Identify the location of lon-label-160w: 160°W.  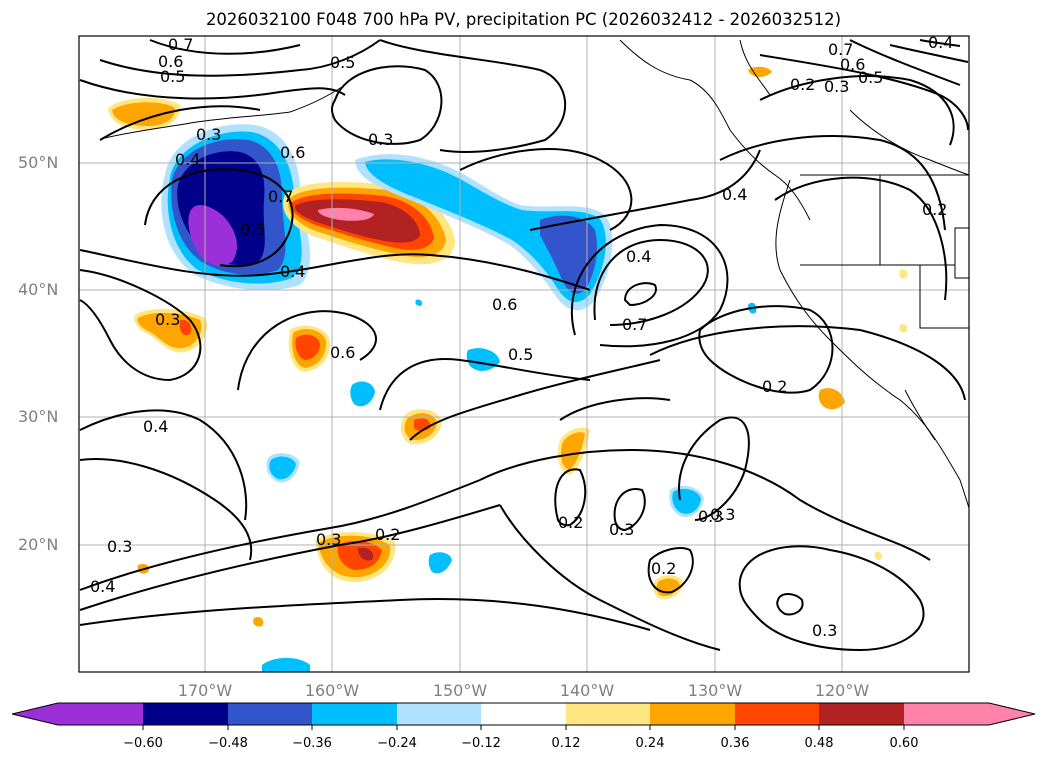
(332, 690).